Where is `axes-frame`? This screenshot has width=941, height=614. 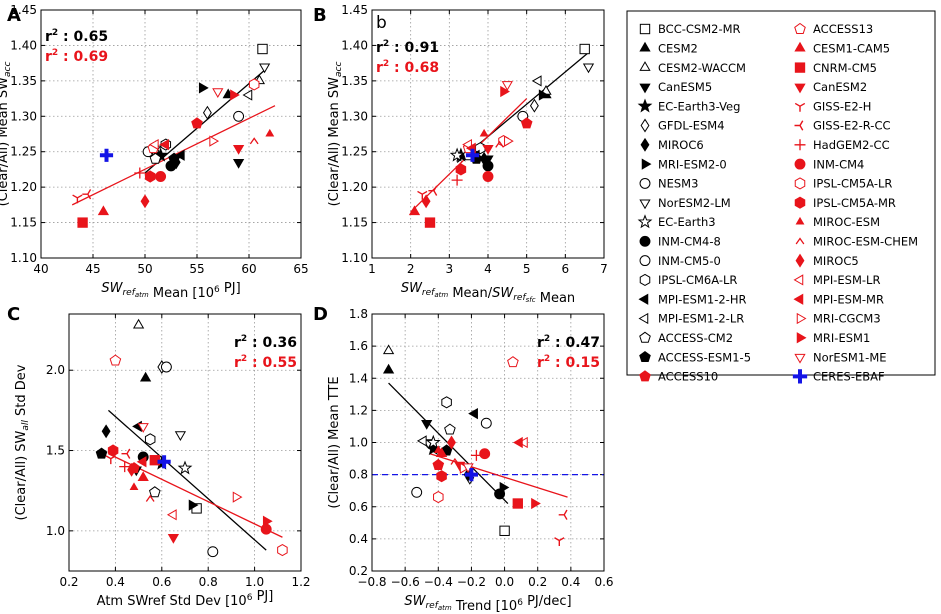
axes-frame is located at coordinates (171, 134).